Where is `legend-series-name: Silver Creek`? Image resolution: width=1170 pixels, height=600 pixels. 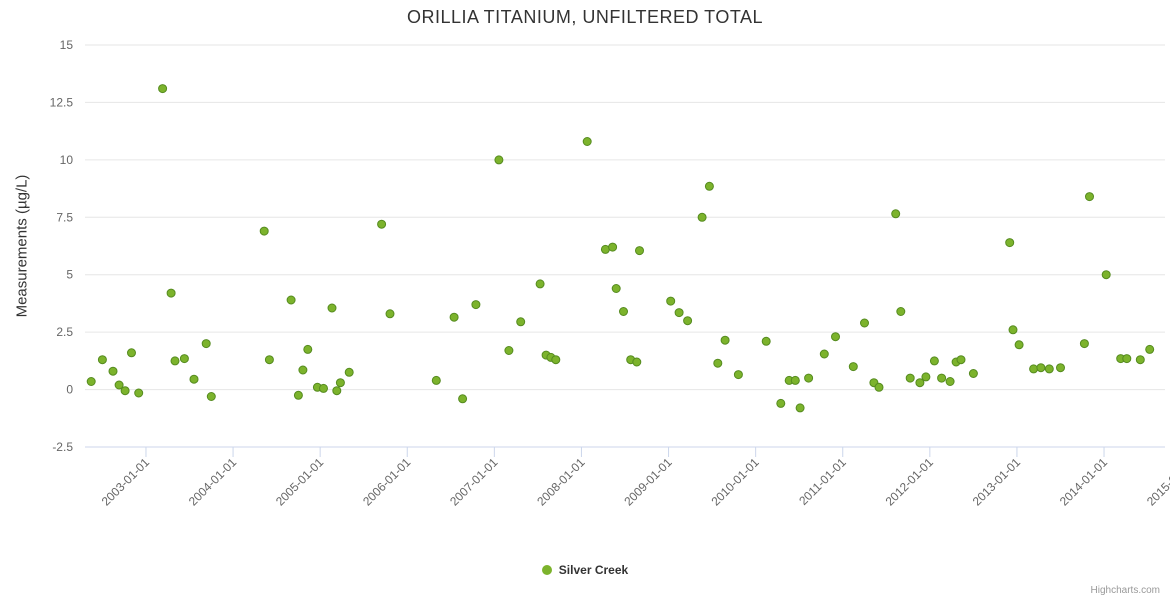 legend-series-name: Silver Creek is located at coordinates (593, 570).